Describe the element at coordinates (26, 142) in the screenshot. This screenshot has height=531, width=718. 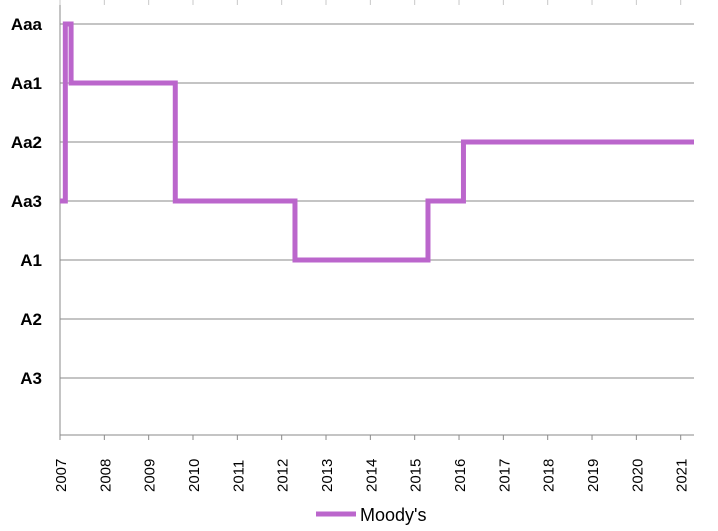
I see `y-tick-label-aa2: Aa2` at that location.